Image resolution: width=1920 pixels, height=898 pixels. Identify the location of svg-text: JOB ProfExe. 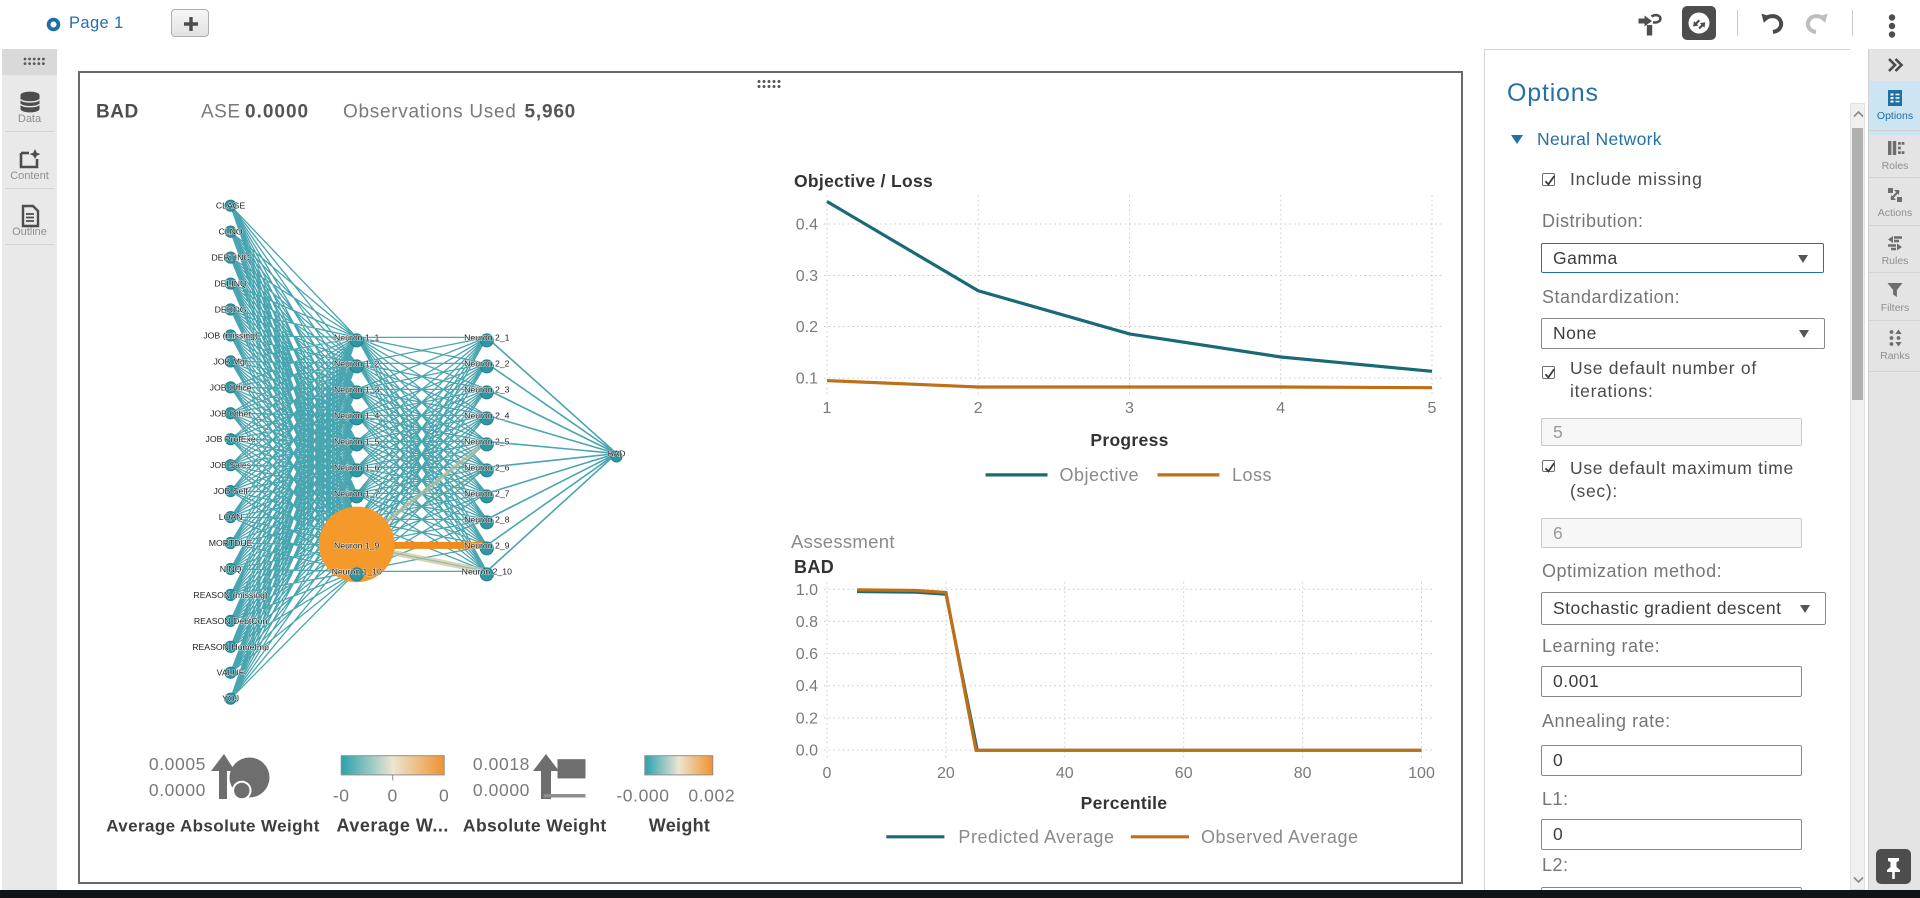
(230, 439).